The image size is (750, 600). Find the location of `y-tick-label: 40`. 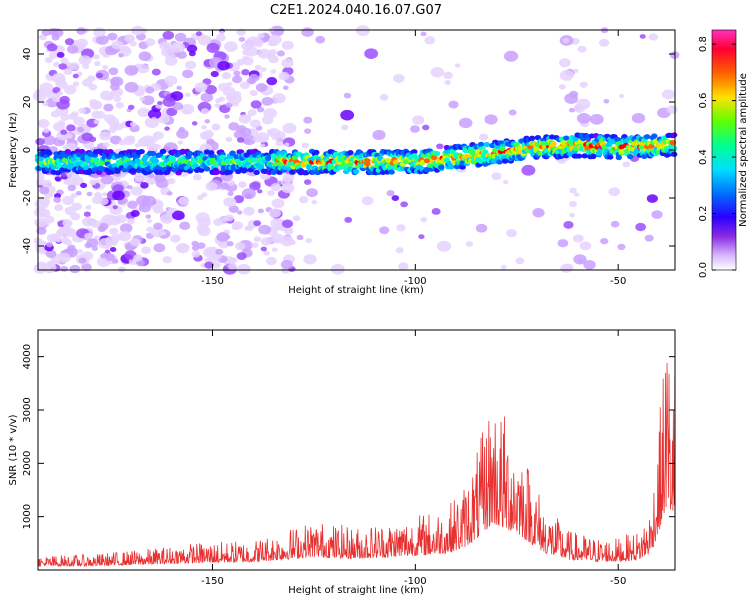

y-tick-label: 40 is located at coordinates (27, 54).